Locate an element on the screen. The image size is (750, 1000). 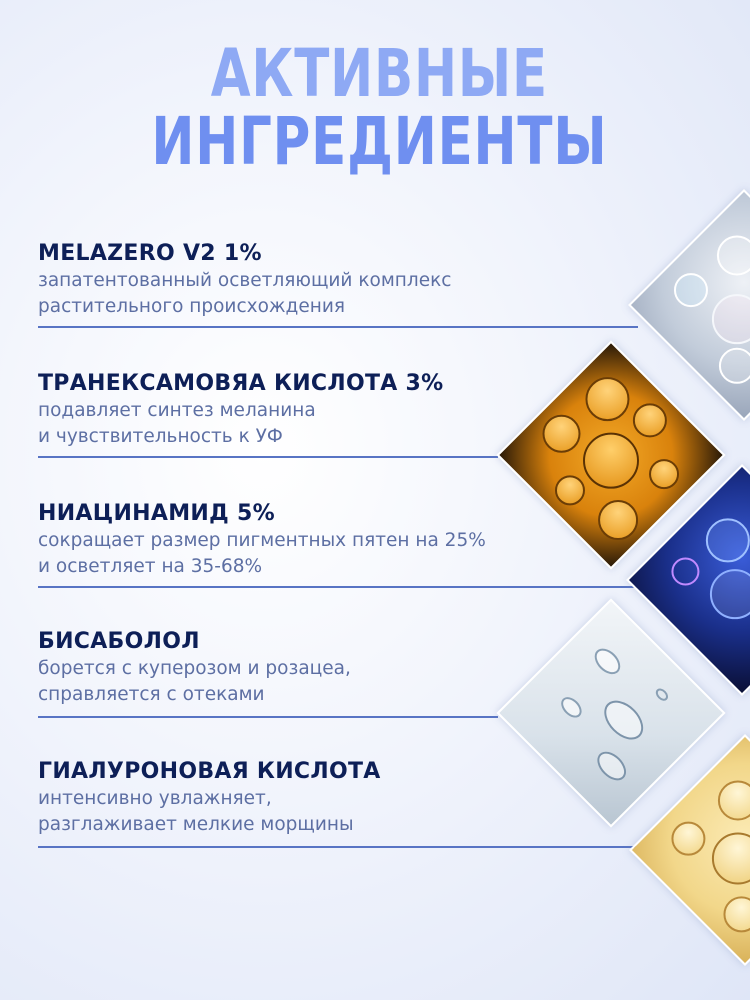
ingredient-desc-line-2: и чувствительность к УФ is located at coordinates (160, 436).